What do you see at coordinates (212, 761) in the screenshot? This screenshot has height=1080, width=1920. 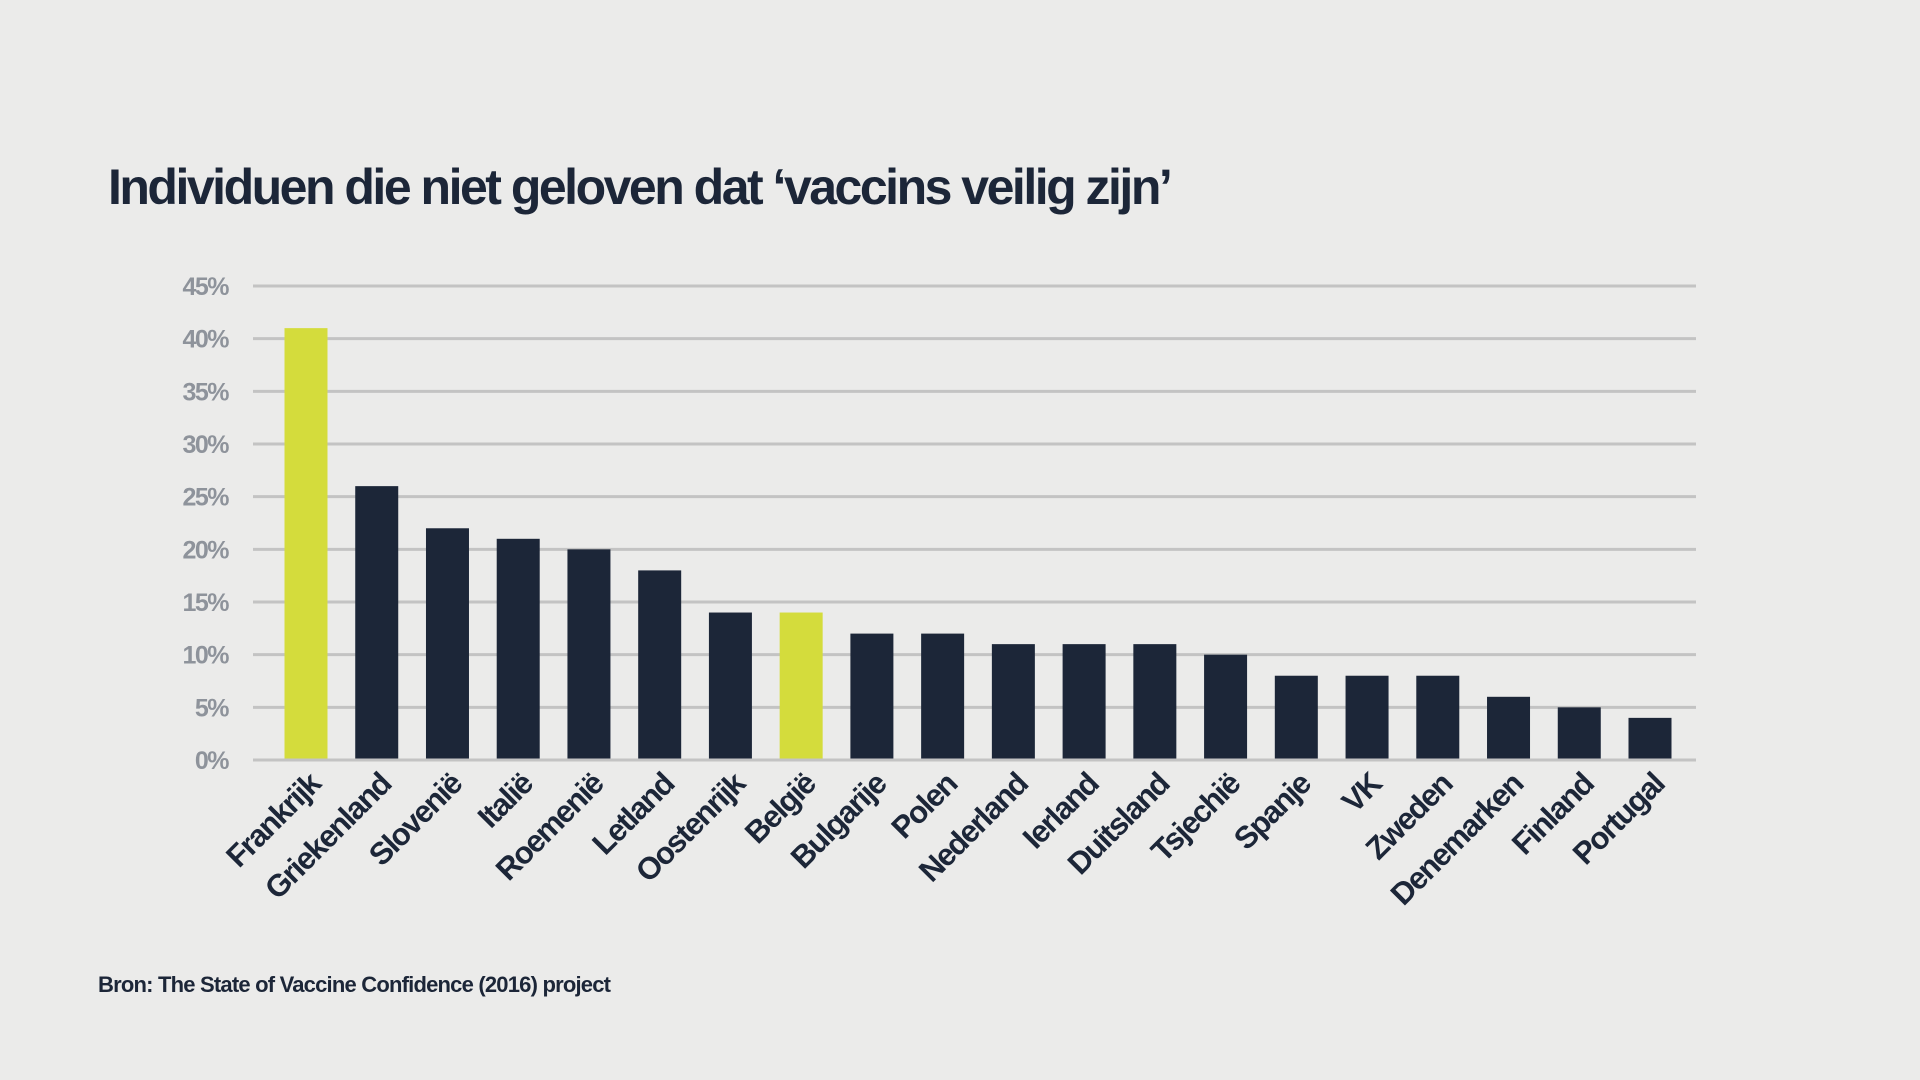 I see `y-tick-label: 0%` at bounding box center [212, 761].